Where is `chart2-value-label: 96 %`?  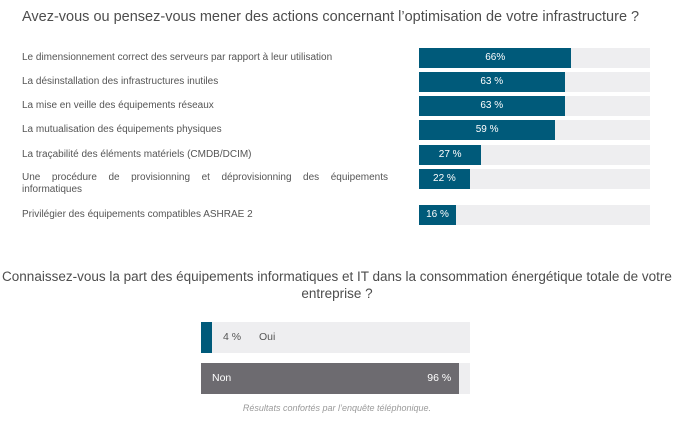 chart2-value-label: 96 % is located at coordinates (439, 378).